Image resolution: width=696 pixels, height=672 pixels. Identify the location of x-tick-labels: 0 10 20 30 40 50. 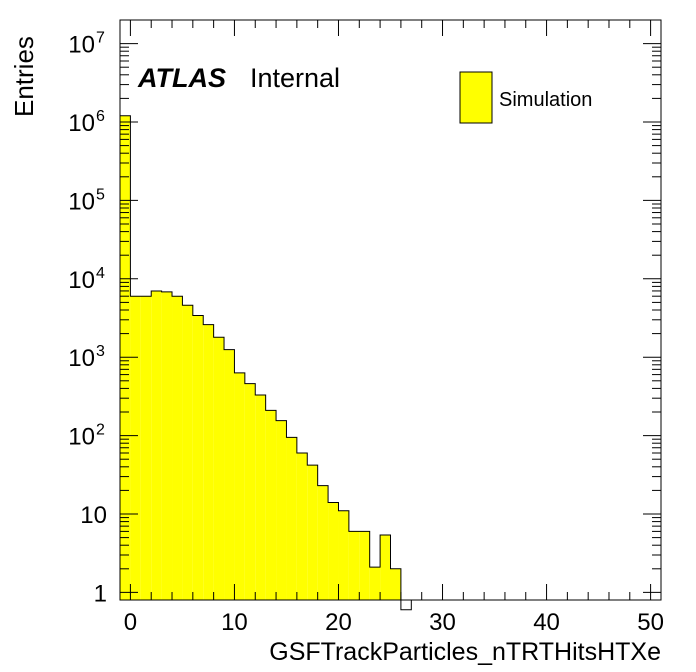
(394, 622).